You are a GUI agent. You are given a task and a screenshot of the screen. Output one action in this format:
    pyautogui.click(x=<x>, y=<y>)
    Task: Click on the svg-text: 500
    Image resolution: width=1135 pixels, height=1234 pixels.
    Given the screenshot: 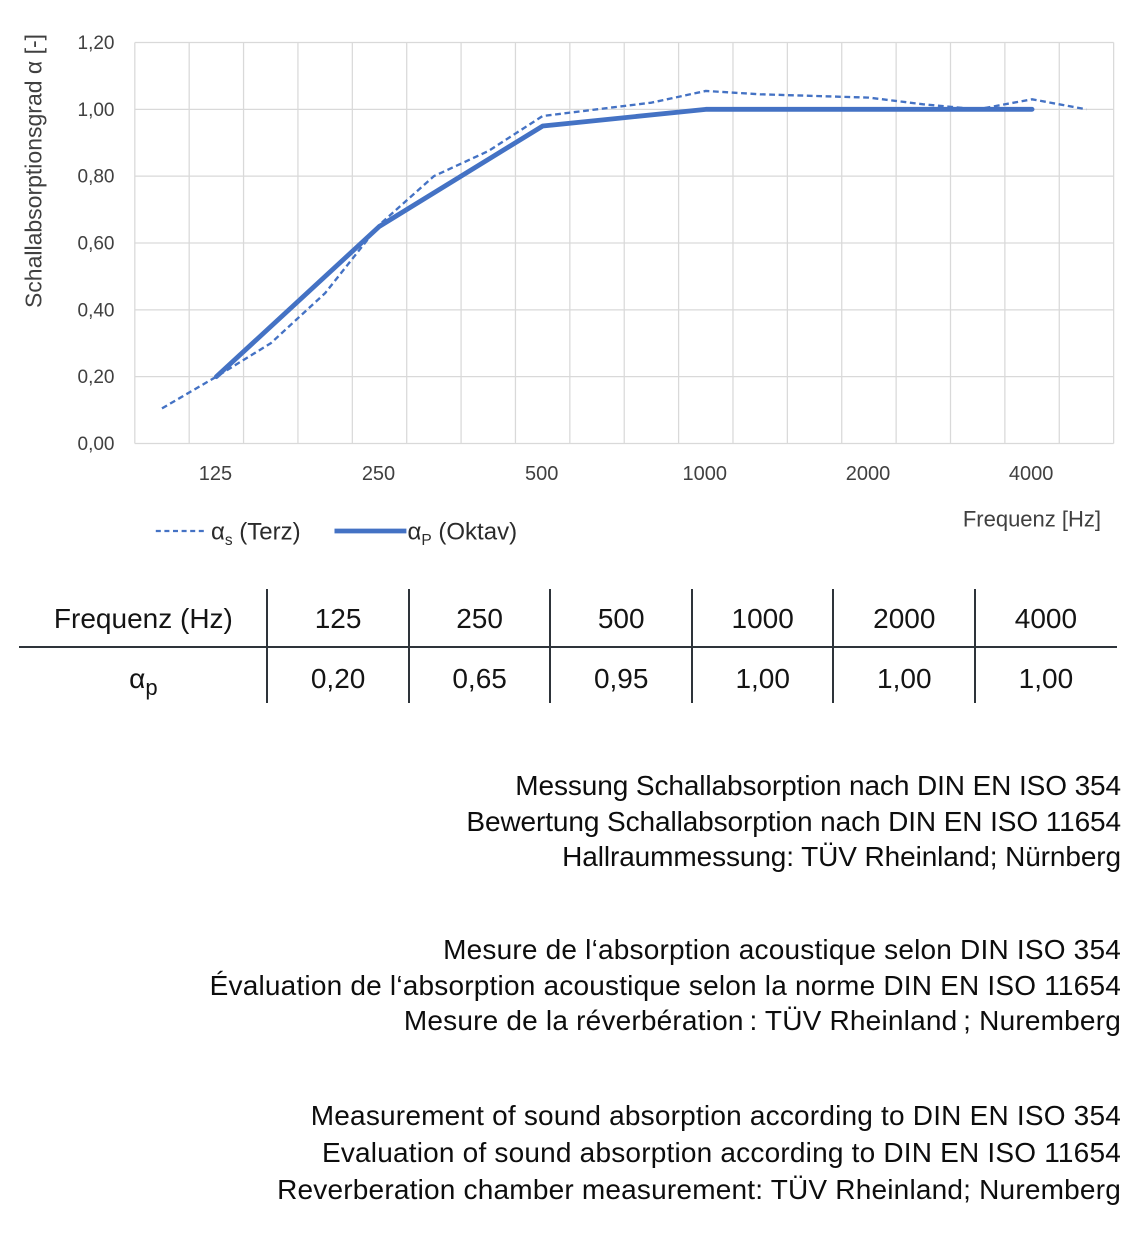 What is the action you would take?
    pyautogui.click(x=541, y=474)
    